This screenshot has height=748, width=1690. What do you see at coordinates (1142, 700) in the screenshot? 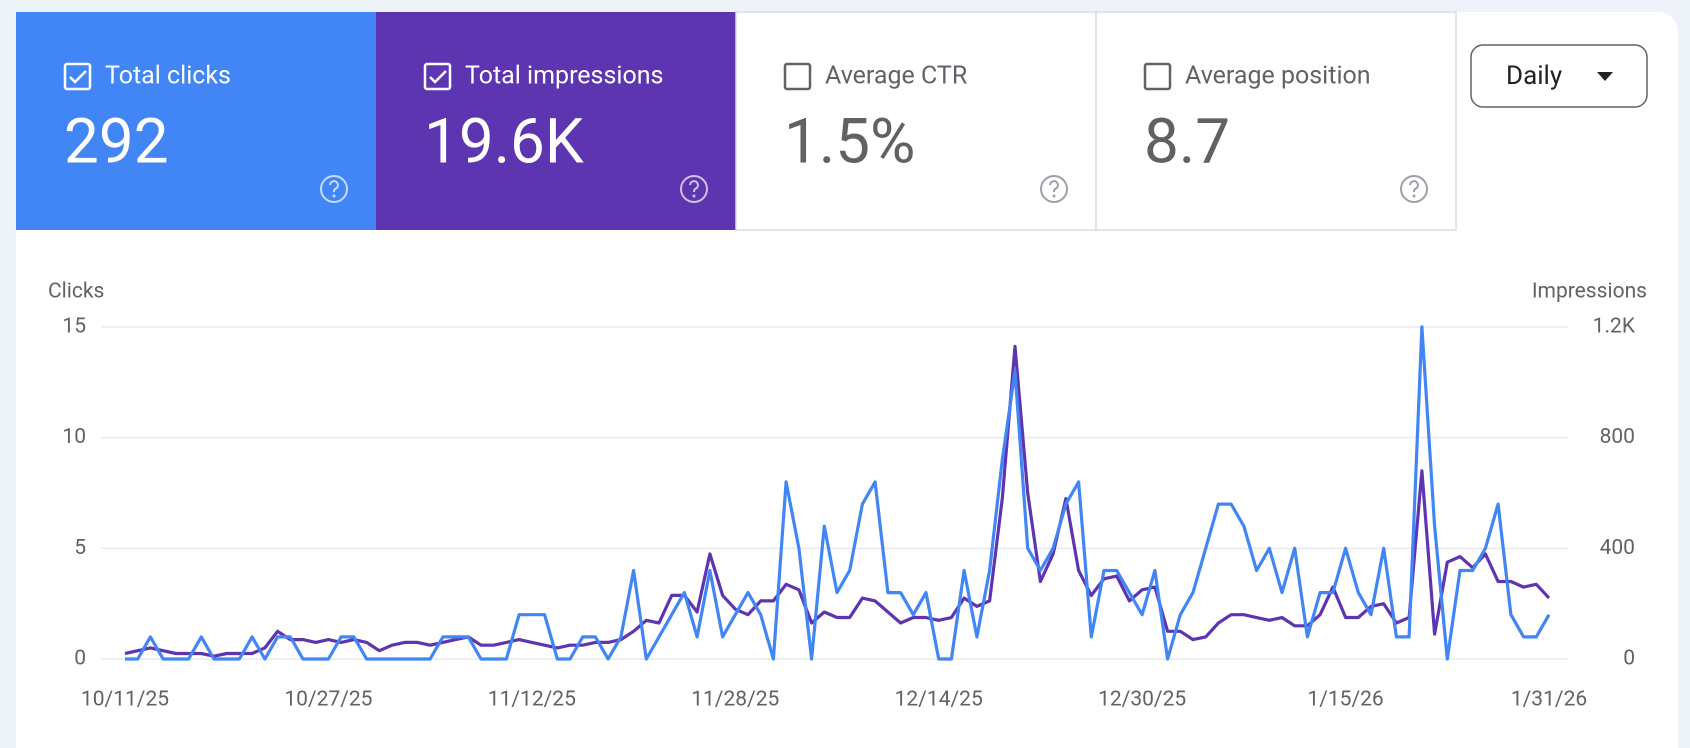
I see `x-tick-label: 12/30/25` at bounding box center [1142, 700].